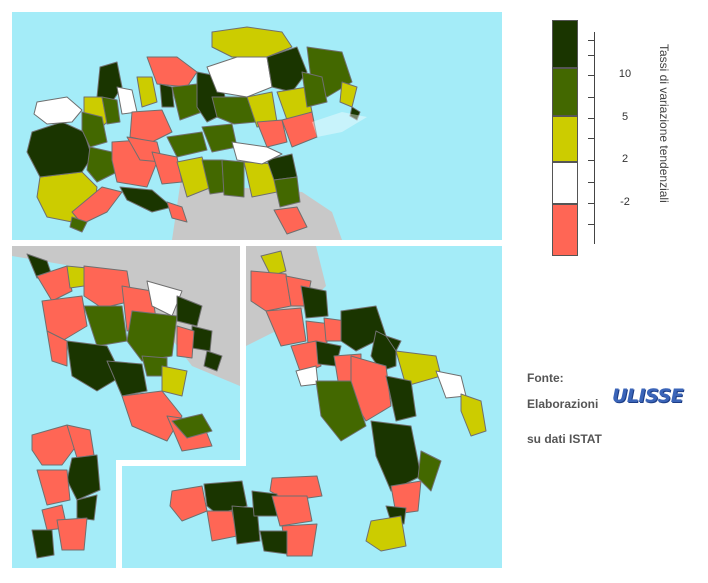  I want to click on region-viterbo, so click(127, 378).